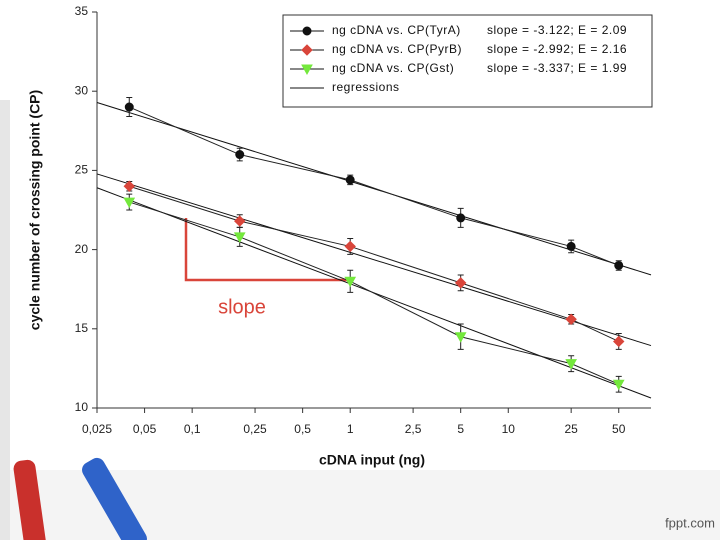 Image resolution: width=720 pixels, height=540 pixels. Describe the element at coordinates (35, 210) in the screenshot. I see `y-axis-label: cycle number of crossing point (CP)` at that location.